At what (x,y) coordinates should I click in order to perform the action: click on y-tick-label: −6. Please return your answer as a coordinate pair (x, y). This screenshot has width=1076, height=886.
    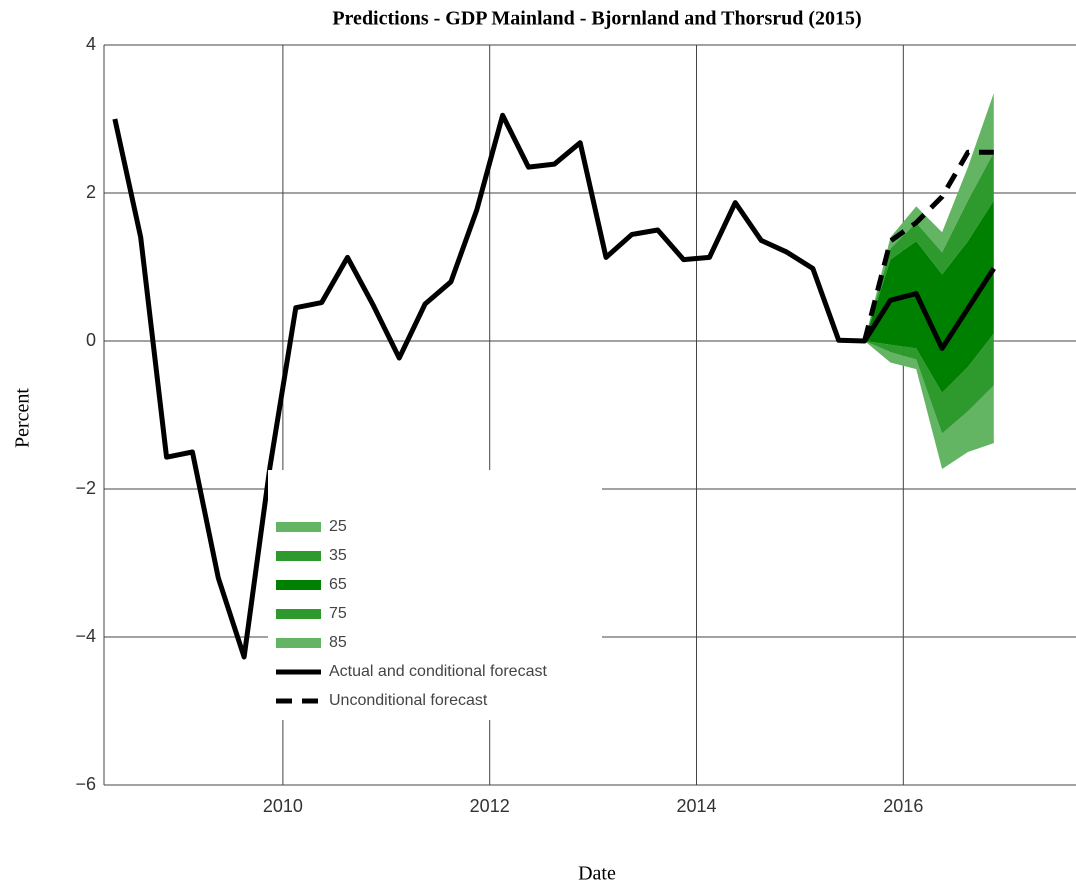
    Looking at the image, I should click on (85, 784).